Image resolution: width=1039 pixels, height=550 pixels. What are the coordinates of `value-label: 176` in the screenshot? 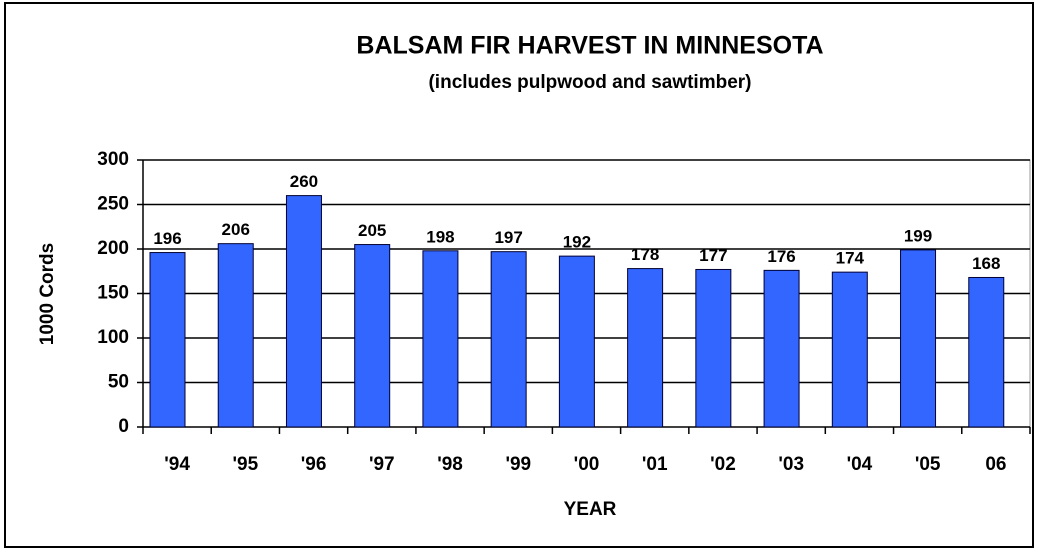 It's located at (781, 256).